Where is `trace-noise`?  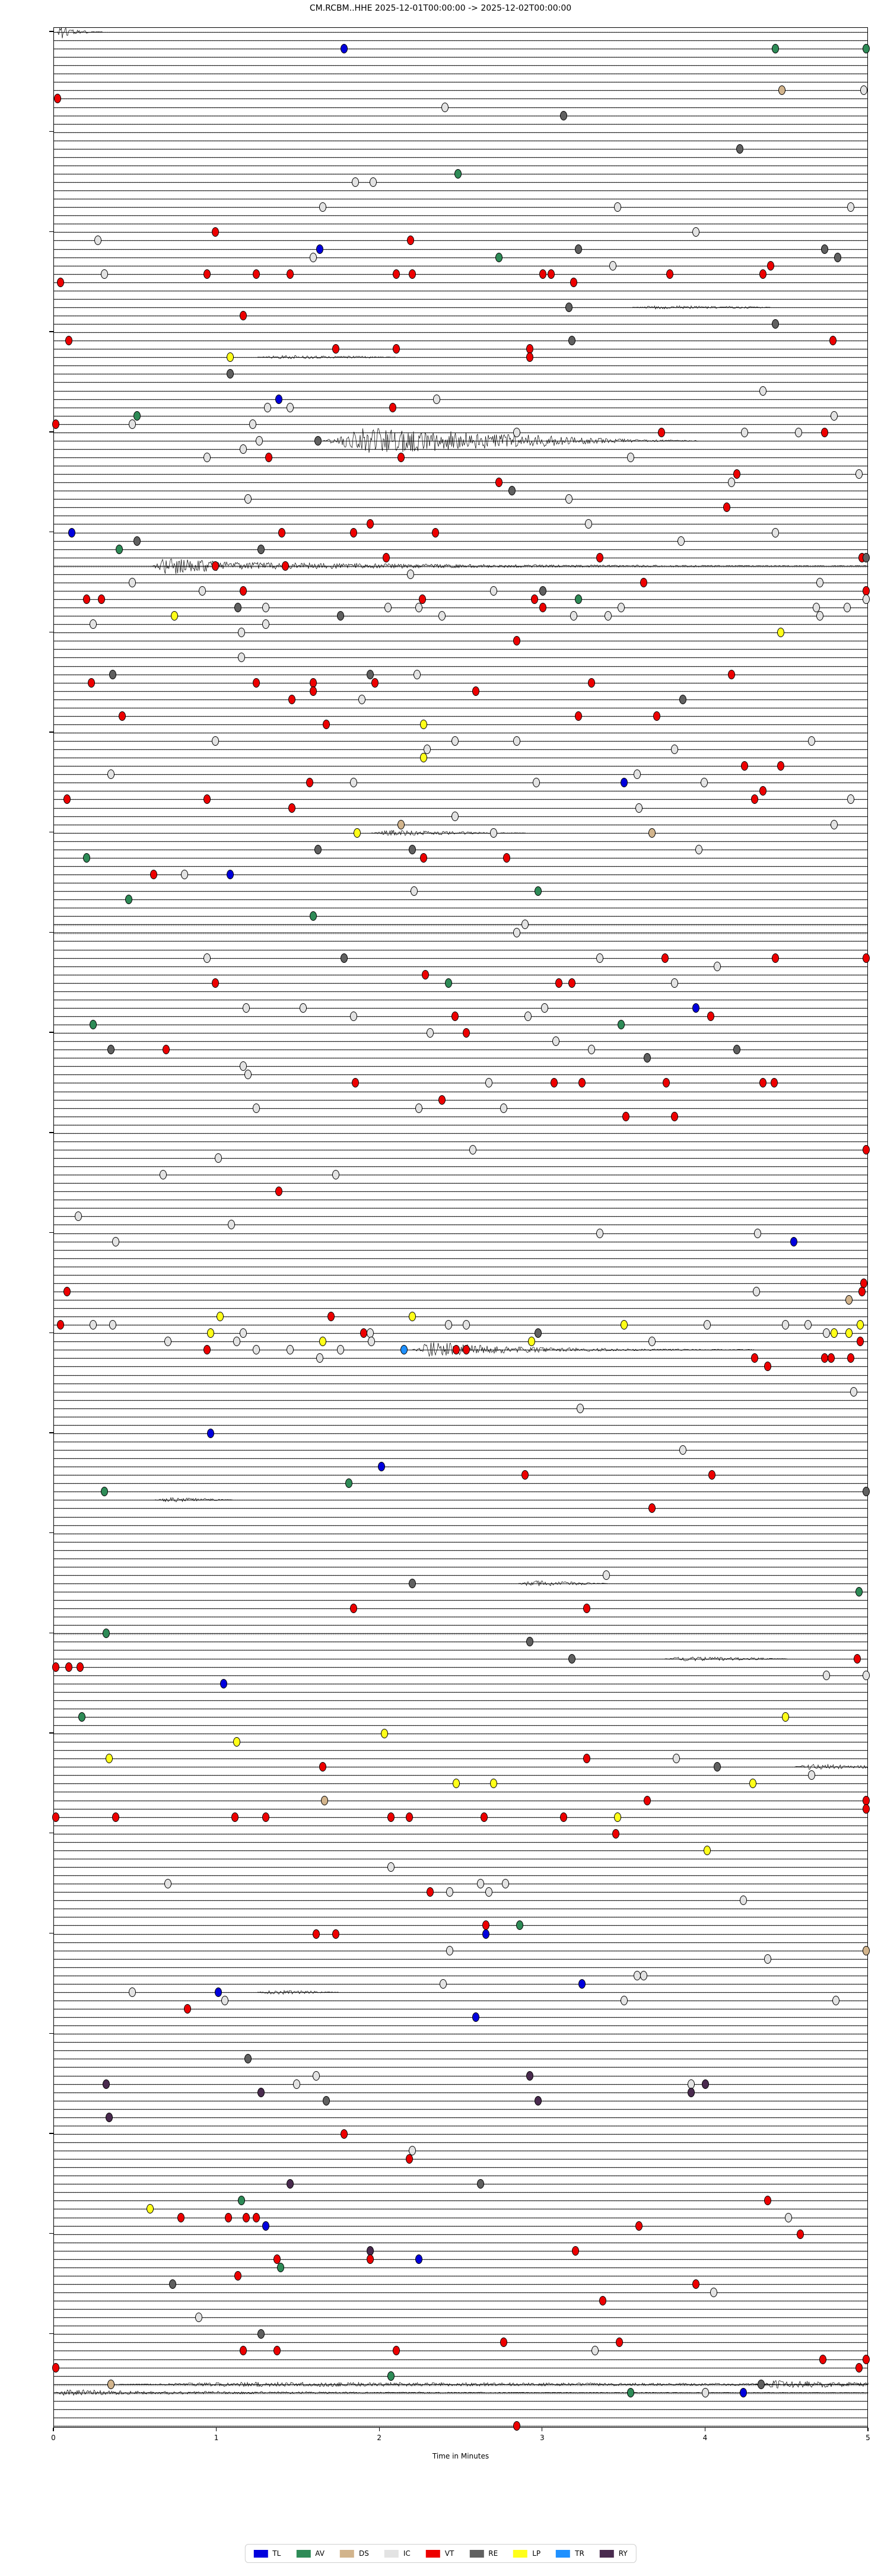 trace-noise is located at coordinates (461, 566).